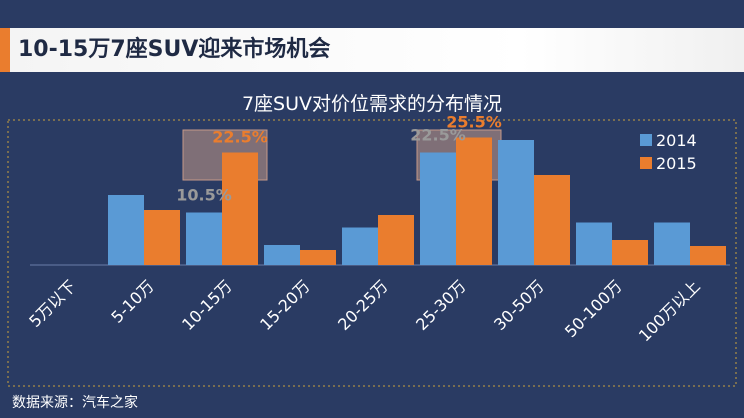 The height and width of the screenshot is (418, 744). Describe the element at coordinates (132, 301) in the screenshot. I see `x-tick-label: 5-10万` at that location.